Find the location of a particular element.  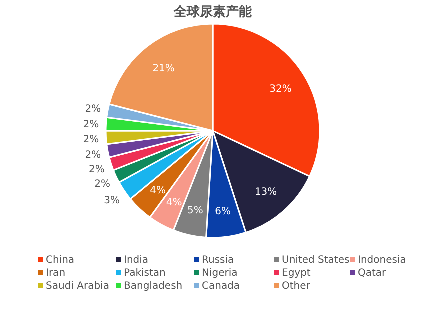

legend-label: Nigeria is located at coordinates (220, 273).